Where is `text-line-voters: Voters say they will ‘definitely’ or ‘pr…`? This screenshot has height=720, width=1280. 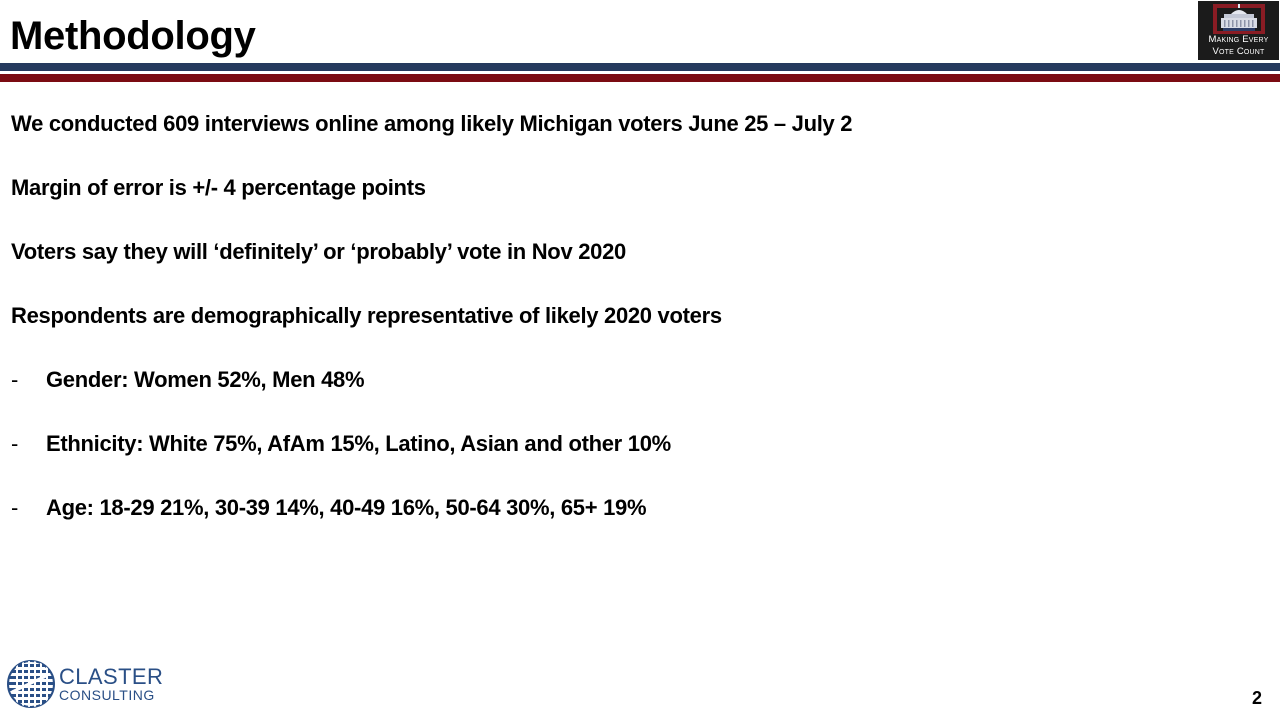
text-line-voters: Voters say they will ‘definitely’ or ‘pr… is located at coordinates (318, 251).